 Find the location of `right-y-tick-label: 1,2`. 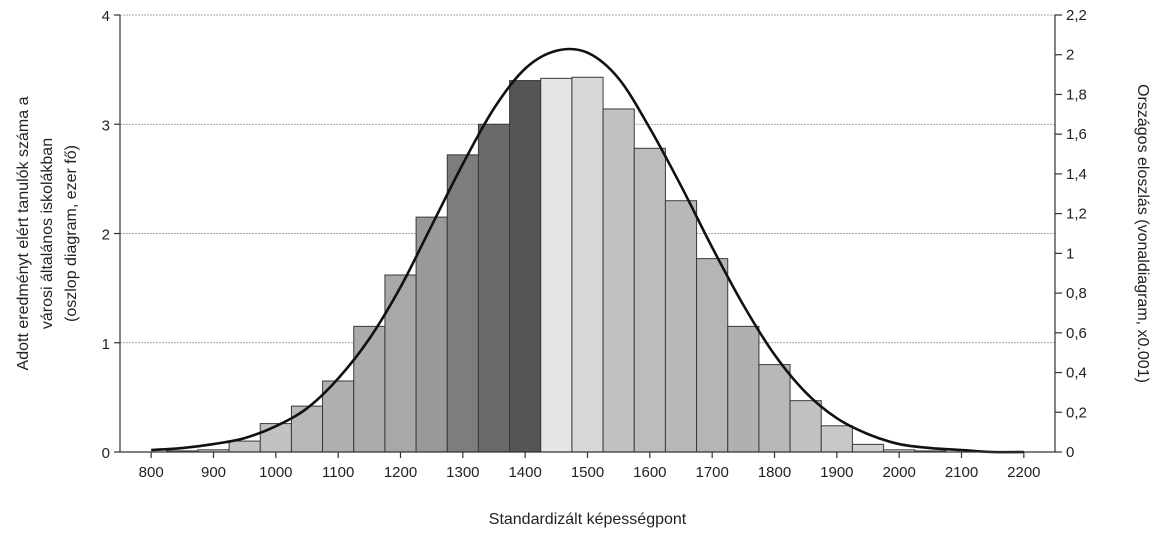

right-y-tick-label: 1,2 is located at coordinates (1076, 214).